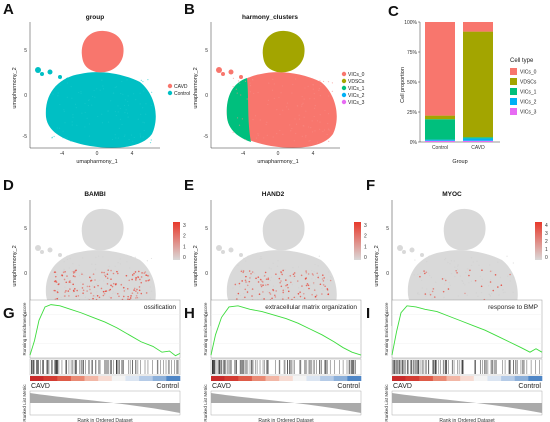  I want to click on umap-b-ylabel: umapharmony_2, so click(196, 87).